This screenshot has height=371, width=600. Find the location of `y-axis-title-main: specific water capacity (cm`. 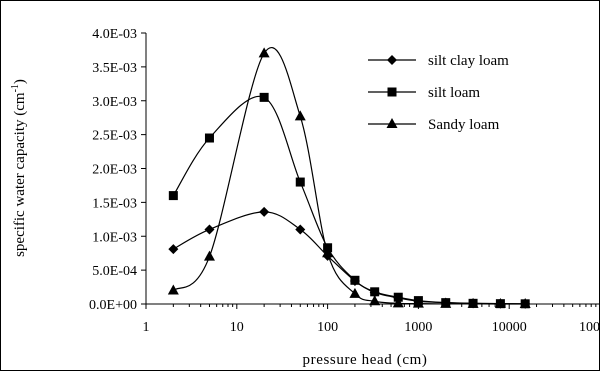

y-axis-title-main: specific water capacity (cm is located at coordinates (20, 174).